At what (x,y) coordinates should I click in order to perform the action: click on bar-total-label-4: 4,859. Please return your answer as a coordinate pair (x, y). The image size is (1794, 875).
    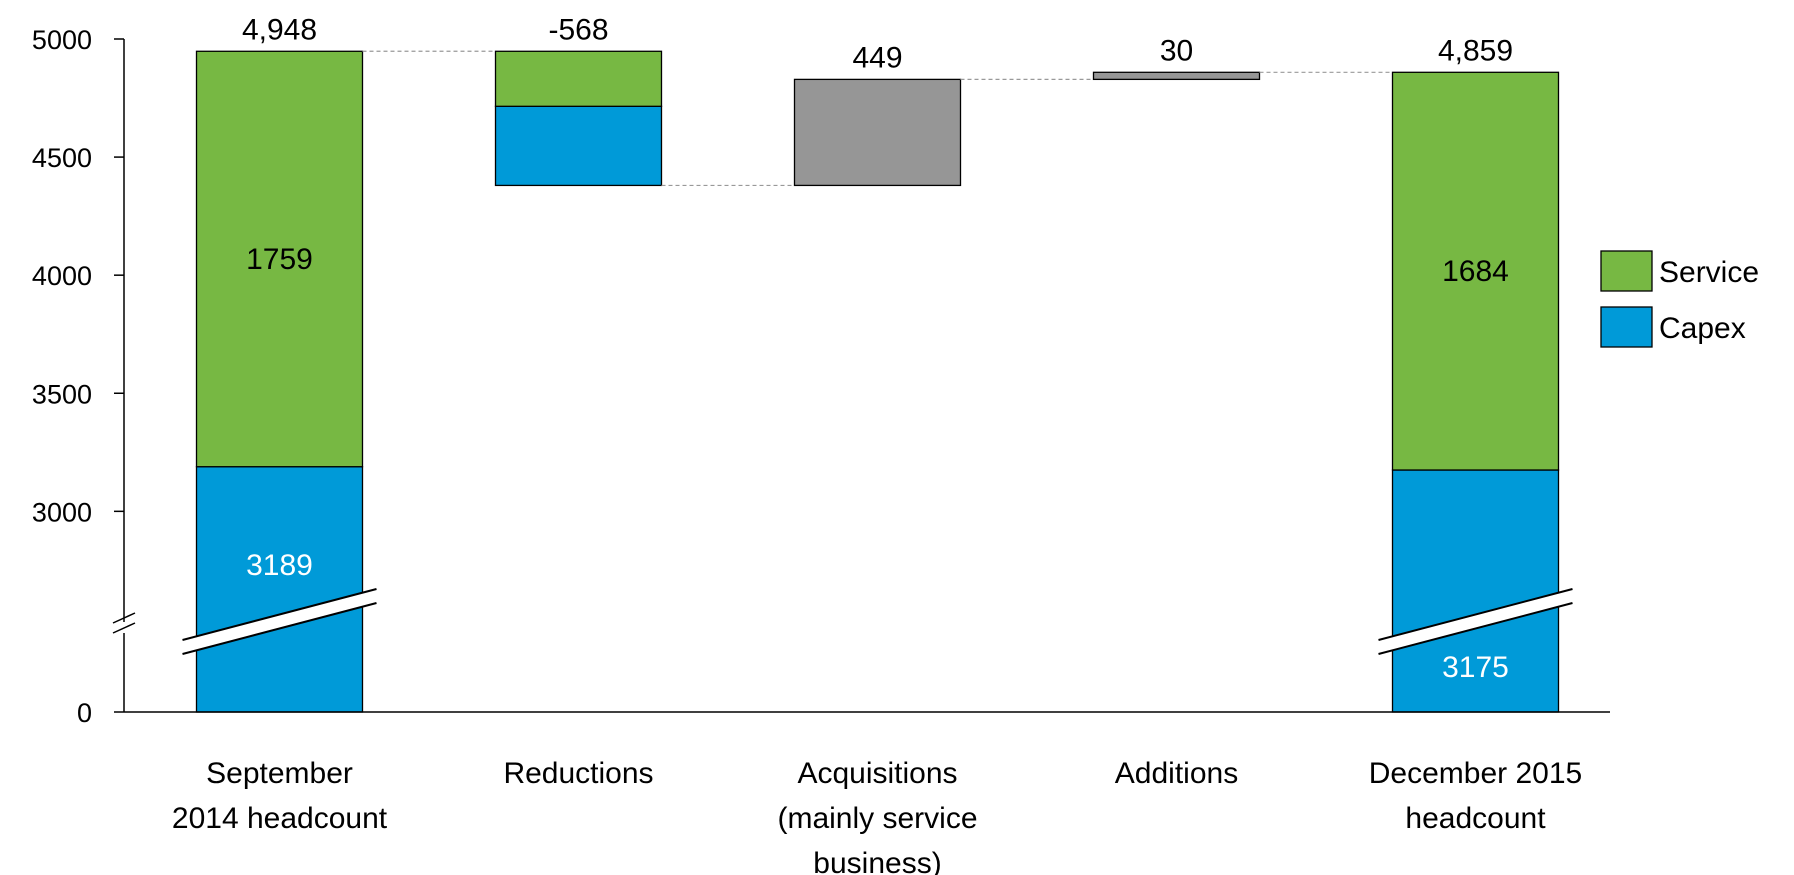
    Looking at the image, I should click on (1475, 50).